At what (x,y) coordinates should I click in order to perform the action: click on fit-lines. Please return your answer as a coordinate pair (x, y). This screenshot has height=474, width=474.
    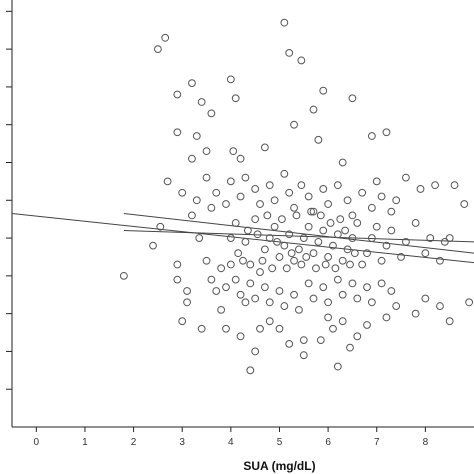
    Looking at the image, I should click on (242, 238).